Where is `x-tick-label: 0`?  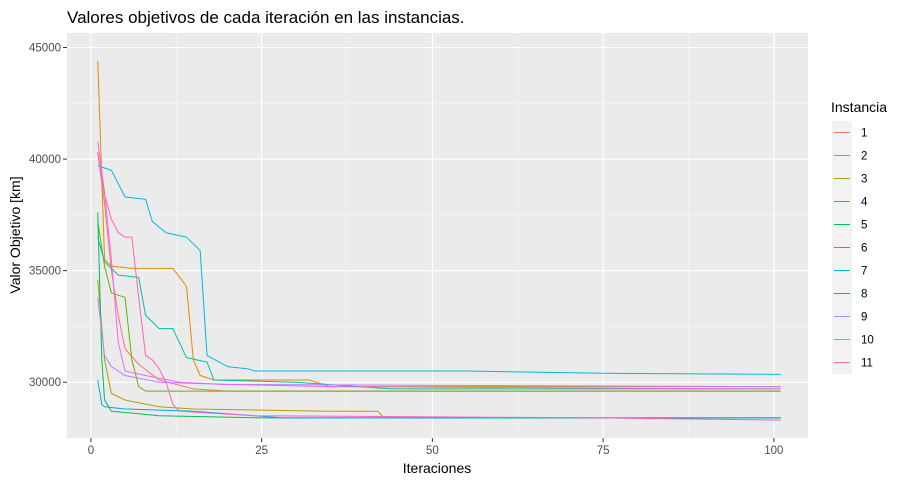 x-tick-label: 0 is located at coordinates (91, 451).